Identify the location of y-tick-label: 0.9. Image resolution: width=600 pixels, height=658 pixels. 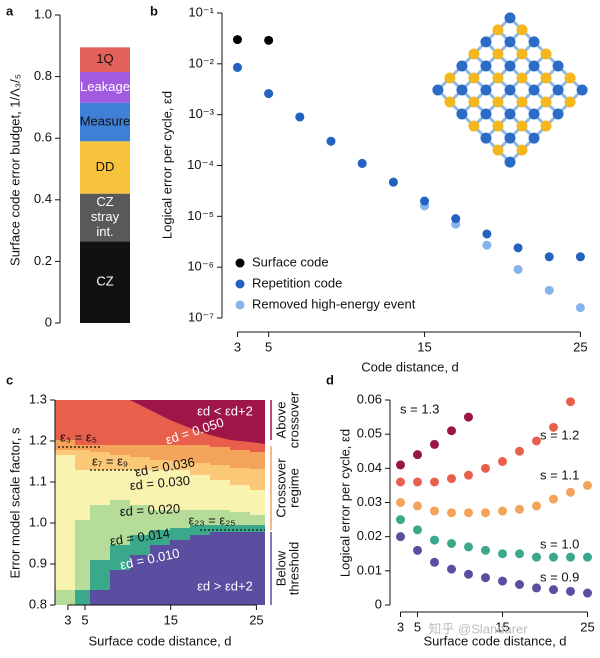
(38, 562).